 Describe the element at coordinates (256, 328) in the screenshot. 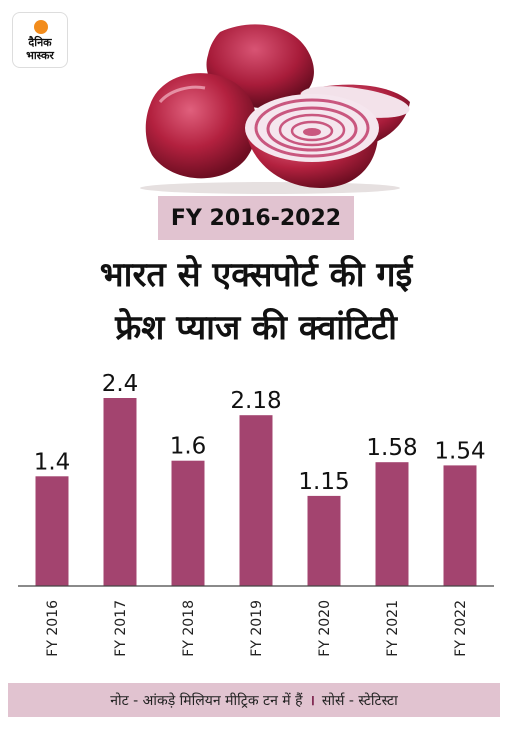

I see `chart-title-line2: फ्रेश प्याज की क्वांटिटी` at that location.